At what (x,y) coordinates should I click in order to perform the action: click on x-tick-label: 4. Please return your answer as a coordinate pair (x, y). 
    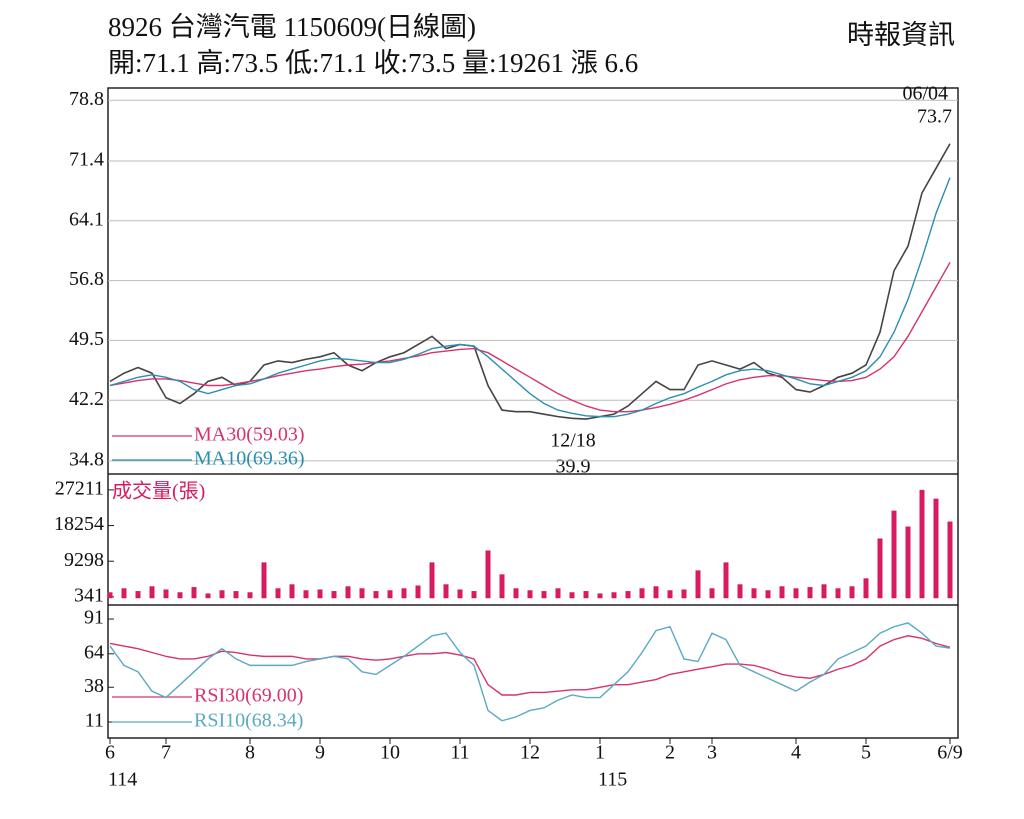
    Looking at the image, I should click on (796, 753).